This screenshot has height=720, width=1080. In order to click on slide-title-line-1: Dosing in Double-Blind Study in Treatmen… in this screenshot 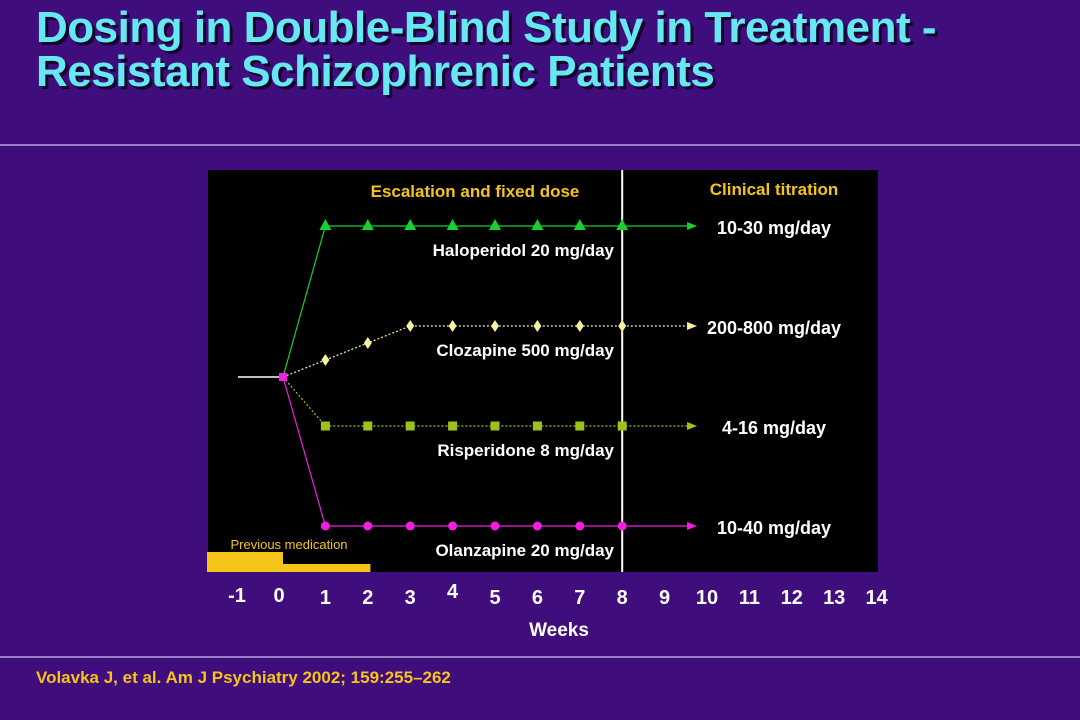, I will do `click(486, 27)`.